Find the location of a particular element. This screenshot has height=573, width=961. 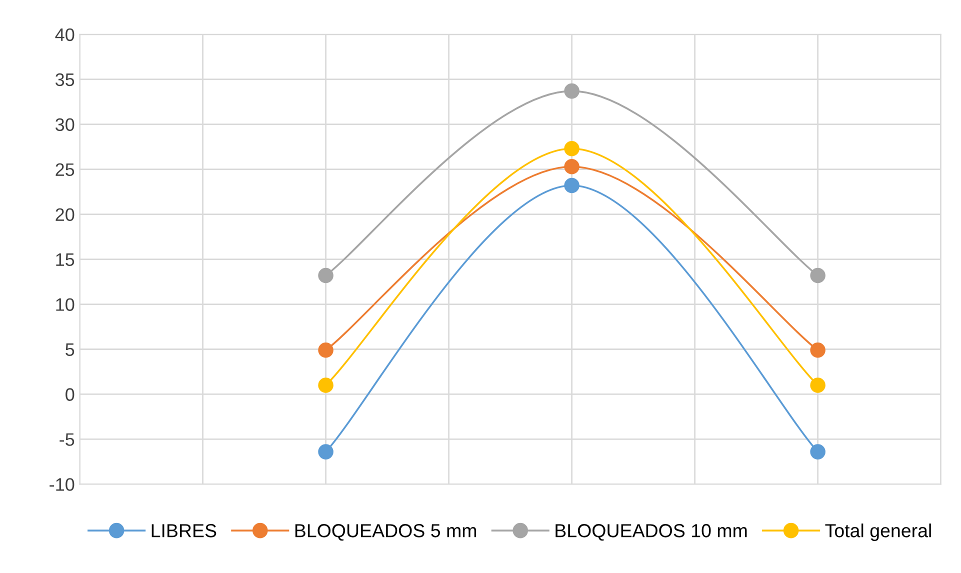

y-tick-label: 5 is located at coordinates (70, 349).